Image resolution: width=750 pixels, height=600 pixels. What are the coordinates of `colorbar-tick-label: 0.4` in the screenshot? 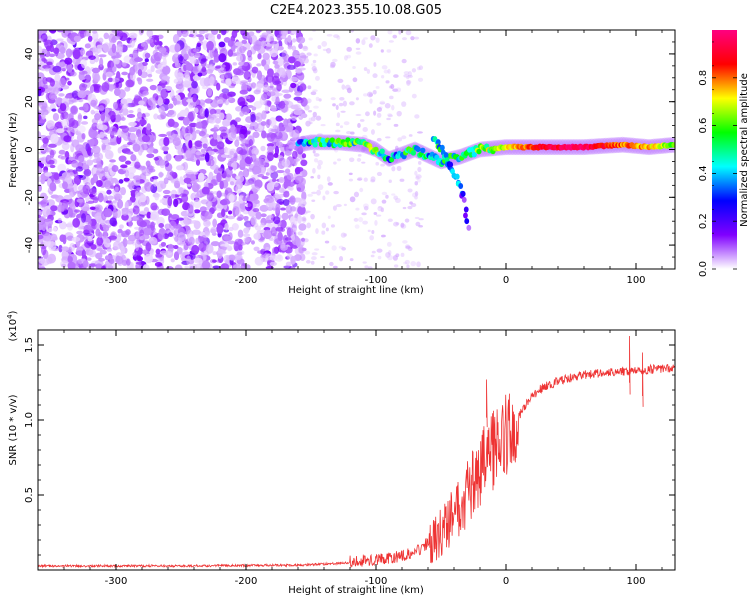 It's located at (703, 173).